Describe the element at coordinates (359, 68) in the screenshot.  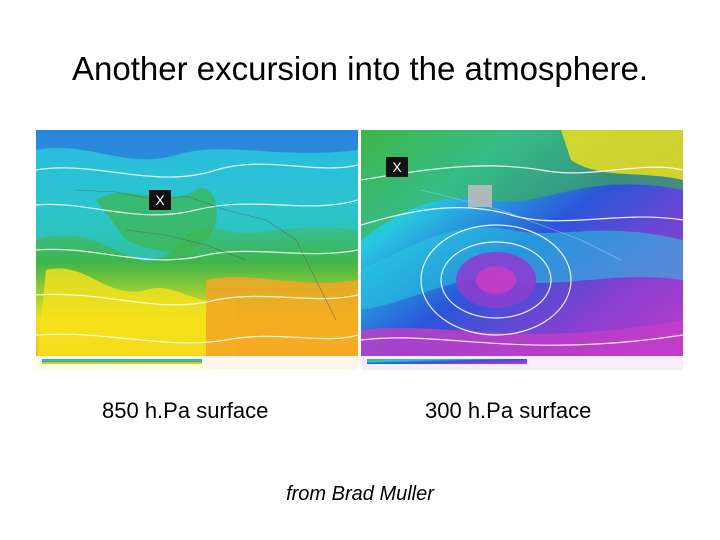
I see `slide-title: Another excursion into the atmosphere.` at that location.